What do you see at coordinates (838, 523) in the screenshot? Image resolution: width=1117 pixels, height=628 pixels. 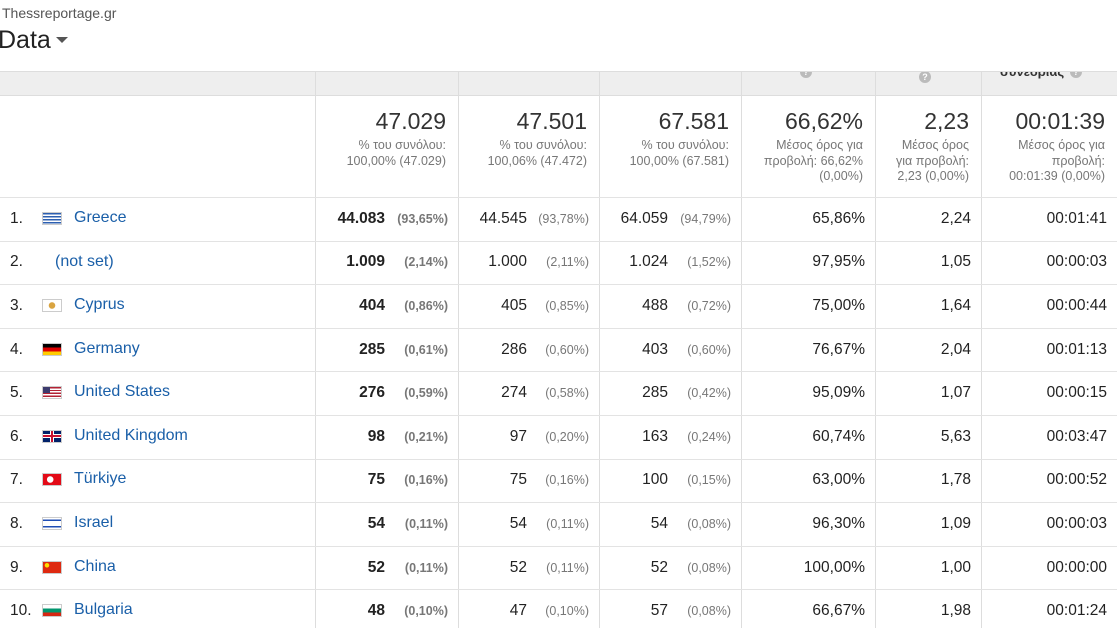 I see `metric-value: 96,30%` at bounding box center [838, 523].